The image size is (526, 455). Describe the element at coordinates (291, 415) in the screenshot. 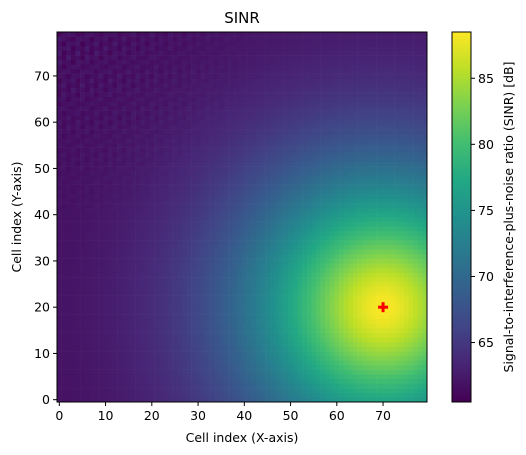

I see `x-tick-label: 50` at that location.